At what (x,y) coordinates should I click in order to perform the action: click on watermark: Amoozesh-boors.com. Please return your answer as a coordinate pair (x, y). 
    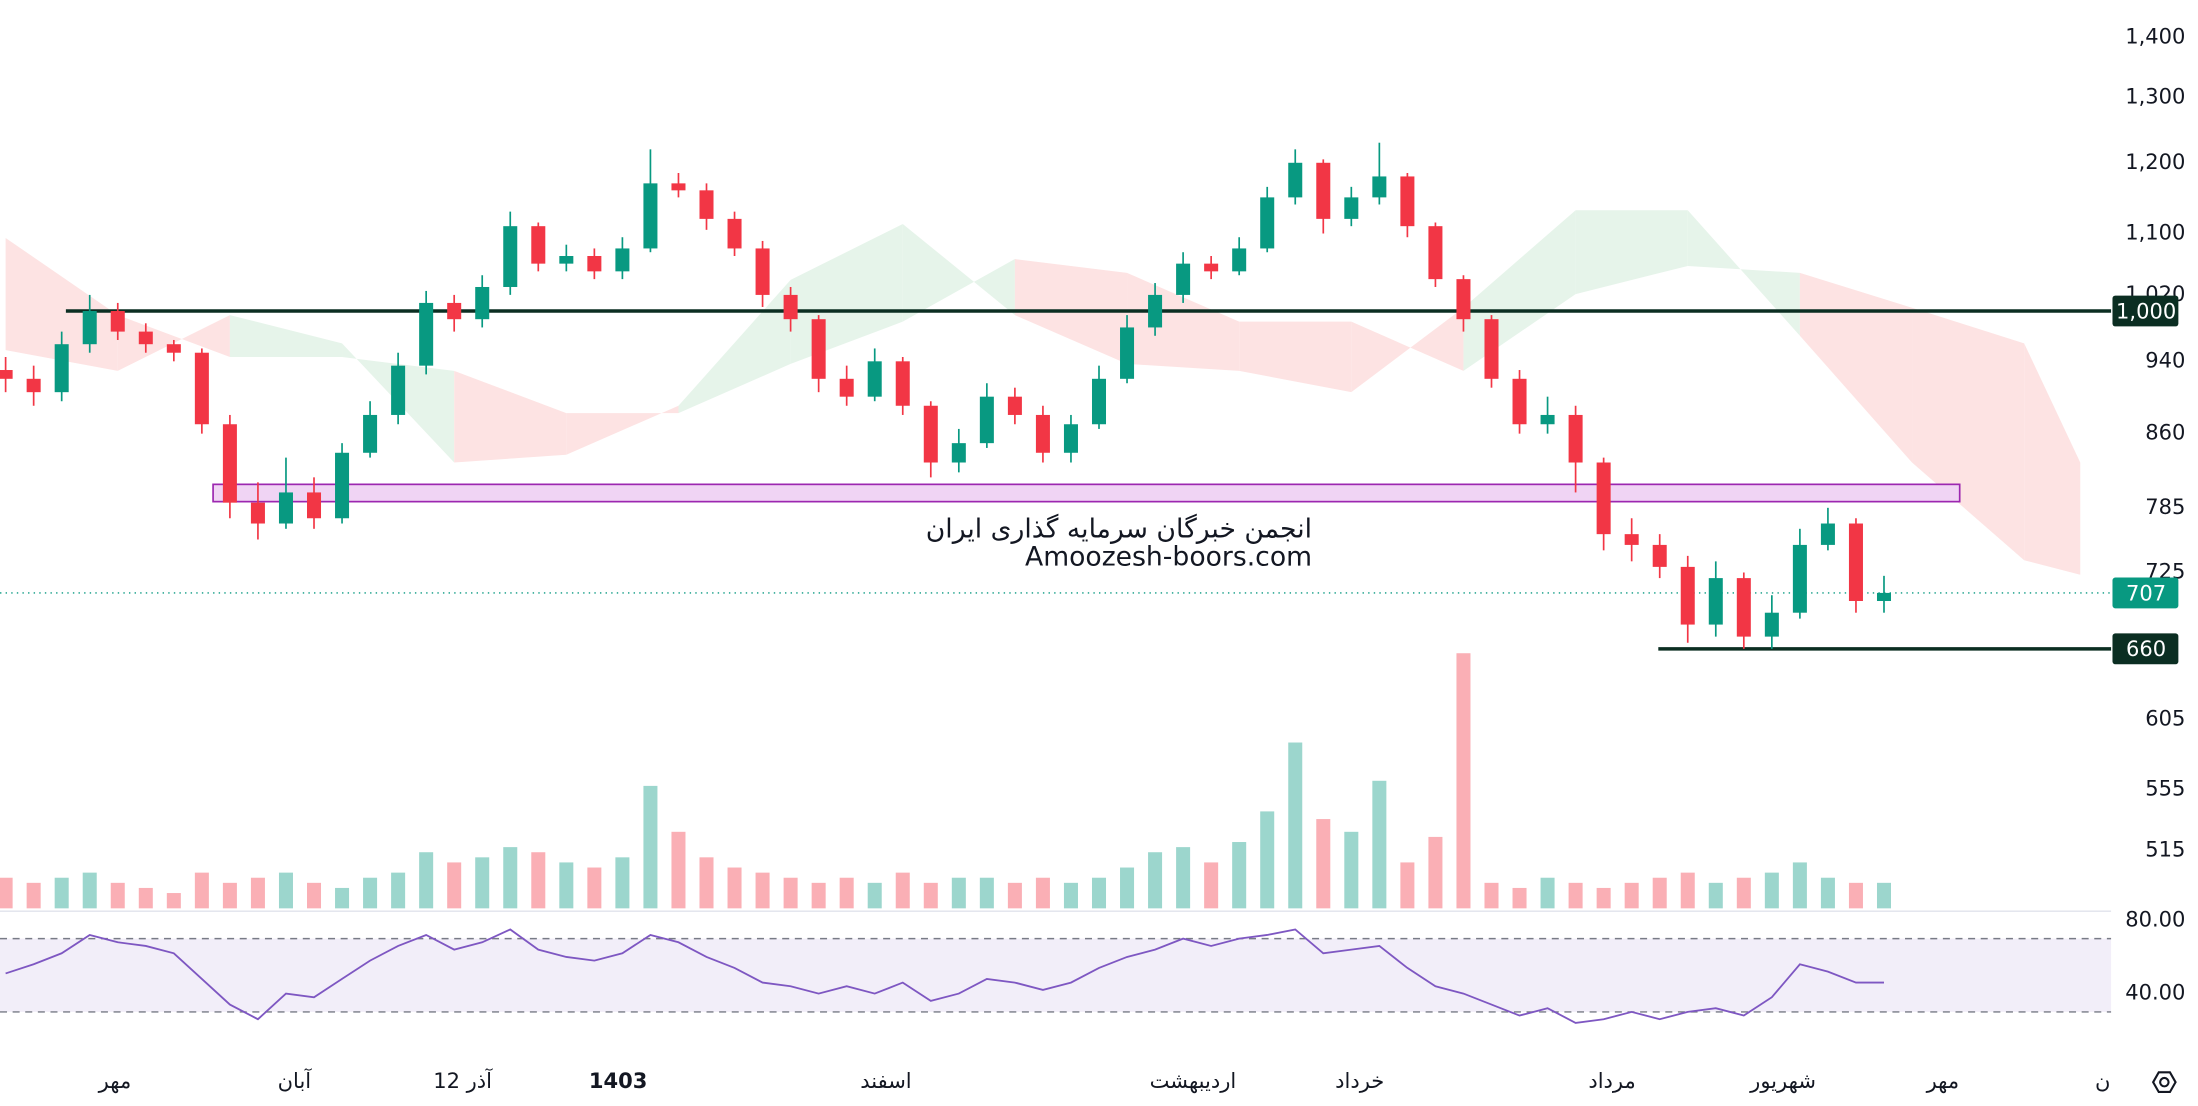
    Looking at the image, I should click on (1168, 556).